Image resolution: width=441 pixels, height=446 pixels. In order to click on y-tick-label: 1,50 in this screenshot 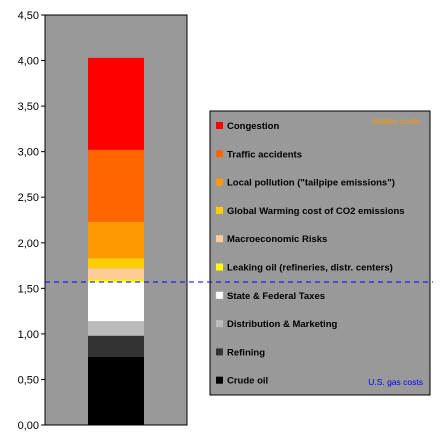, I will do `click(28, 289)`.